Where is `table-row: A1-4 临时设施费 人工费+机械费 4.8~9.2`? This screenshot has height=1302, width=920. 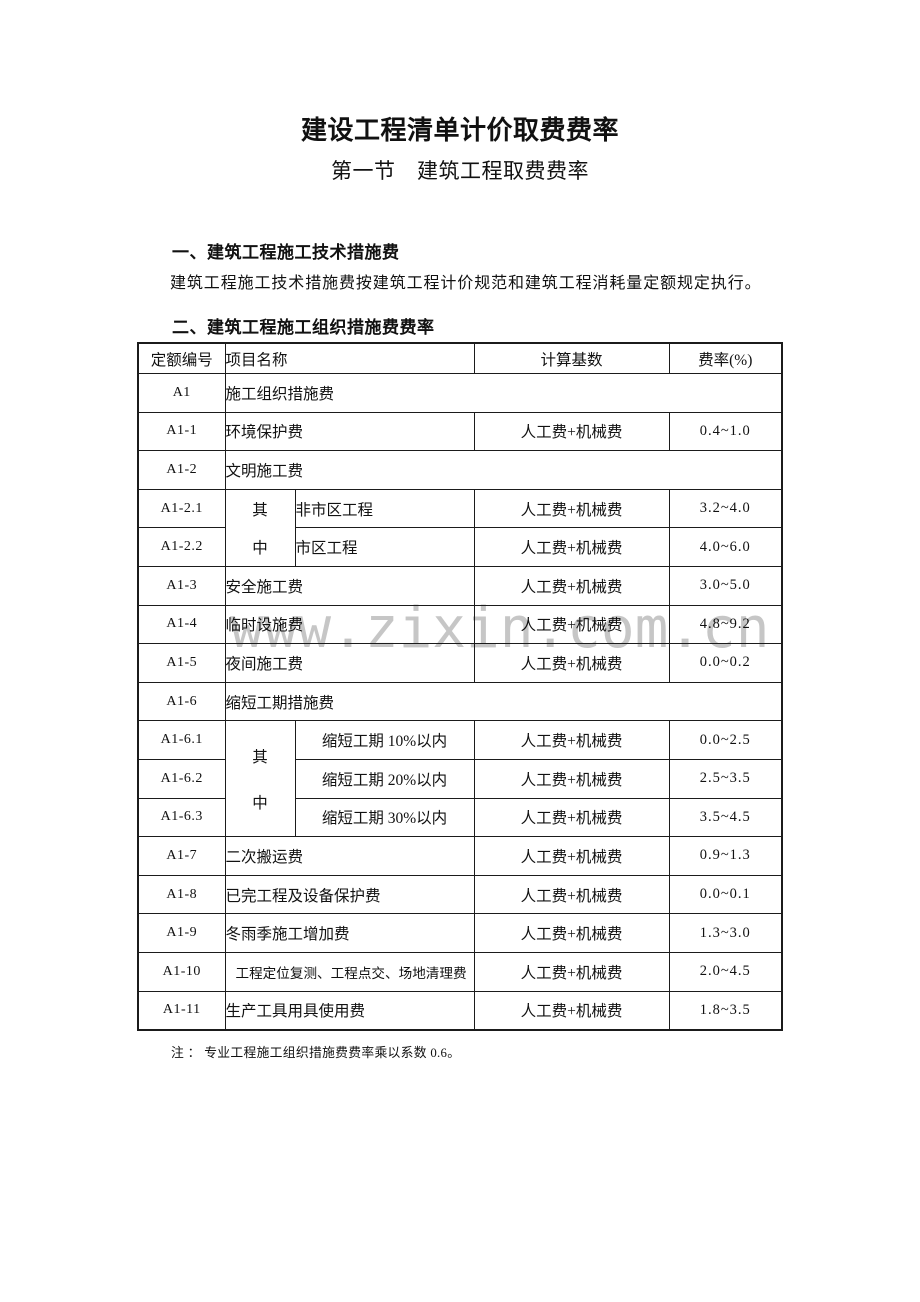 table-row: A1-4 临时设施费 人工费+机械费 4.8~9.2 is located at coordinates (460, 624).